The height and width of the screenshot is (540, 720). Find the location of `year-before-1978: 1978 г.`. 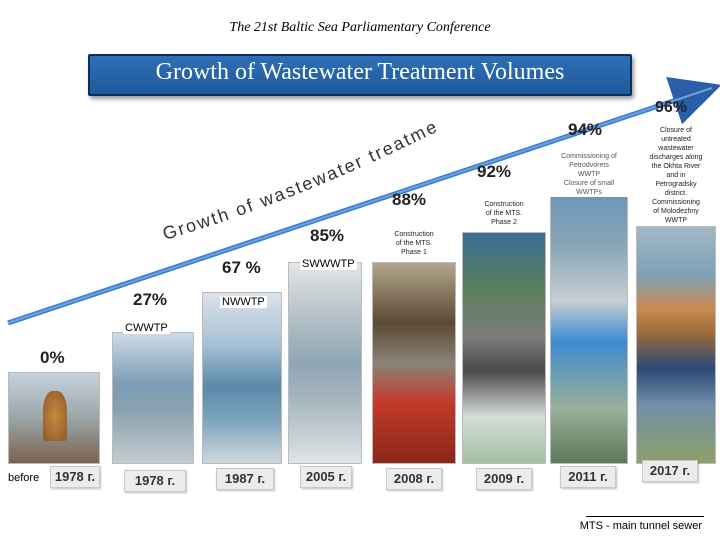

year-before-1978: 1978 г. is located at coordinates (75, 477).